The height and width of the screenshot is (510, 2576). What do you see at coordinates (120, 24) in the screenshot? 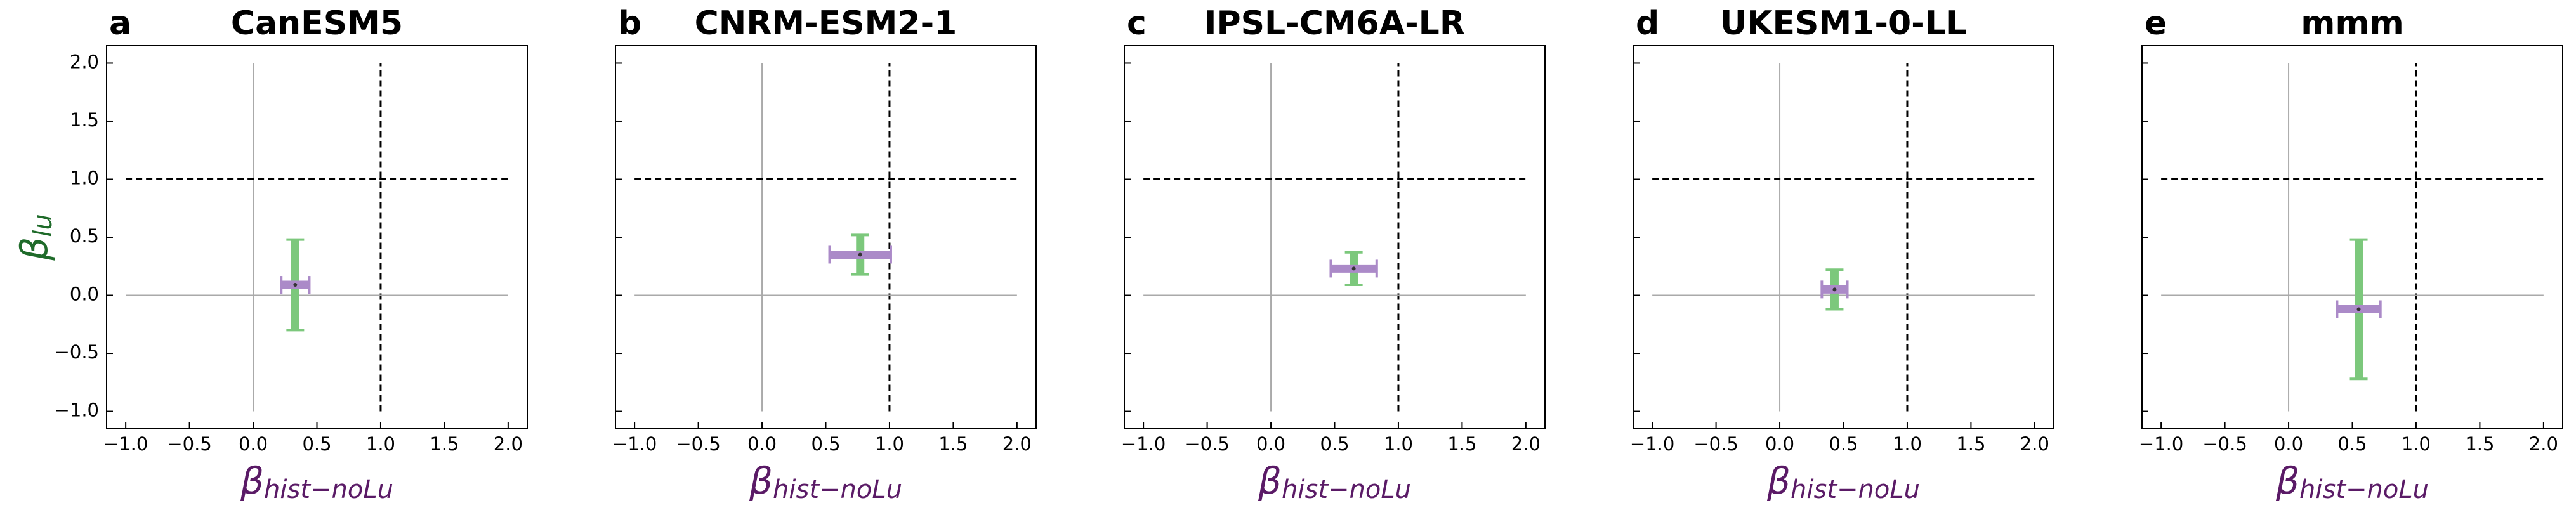
I see `panel-label: a` at bounding box center [120, 24].